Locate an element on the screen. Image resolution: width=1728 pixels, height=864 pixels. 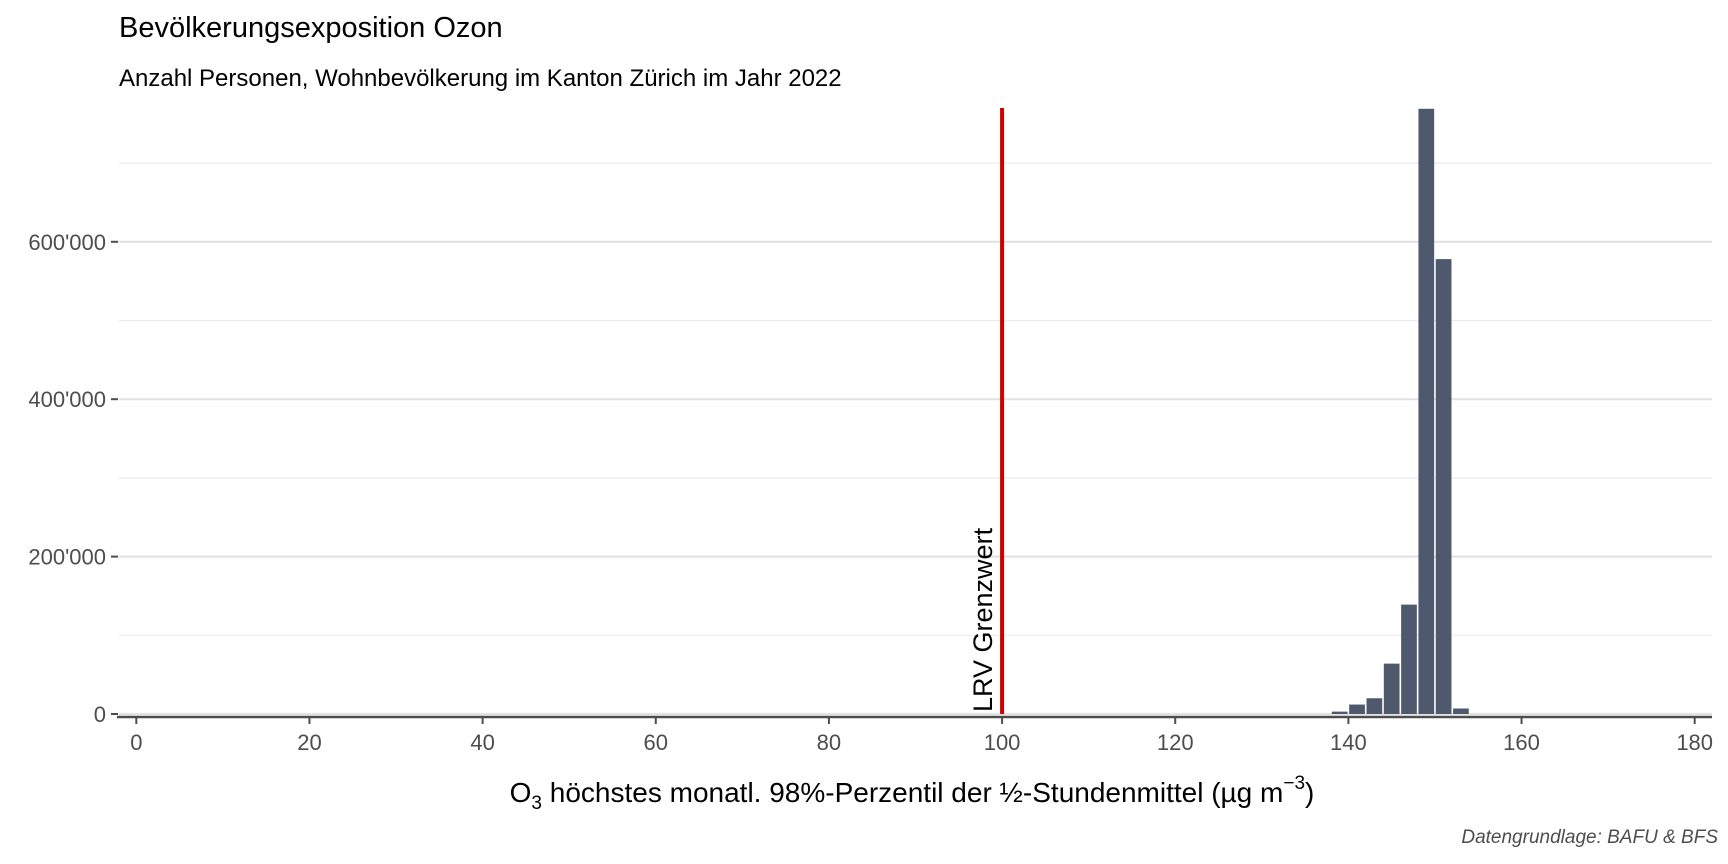
x-tick-label: 100 is located at coordinates (1002, 742).